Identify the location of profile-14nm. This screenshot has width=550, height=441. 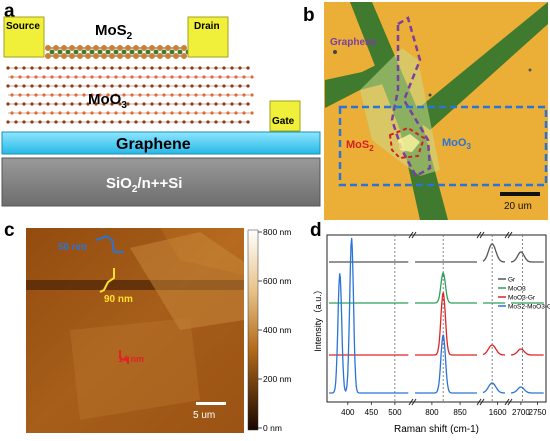
(124, 357).